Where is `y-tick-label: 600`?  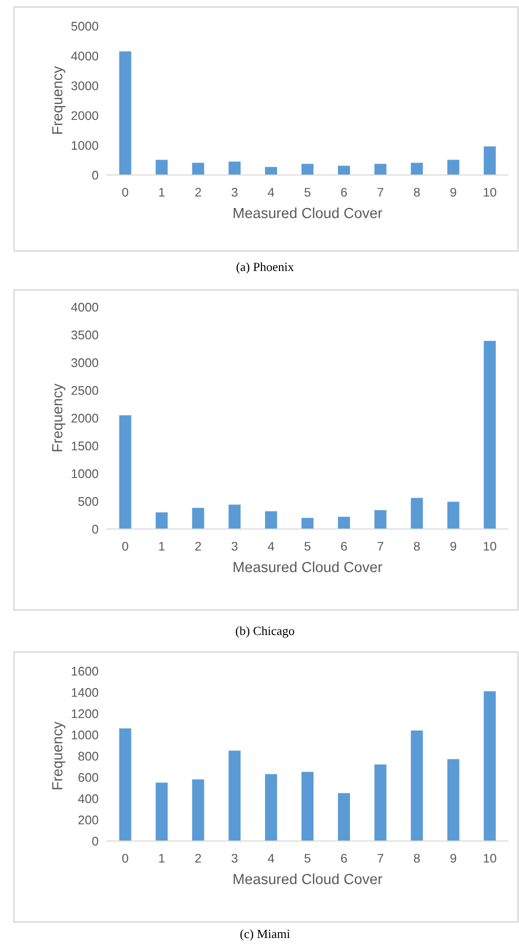 y-tick-label: 600 is located at coordinates (88, 777).